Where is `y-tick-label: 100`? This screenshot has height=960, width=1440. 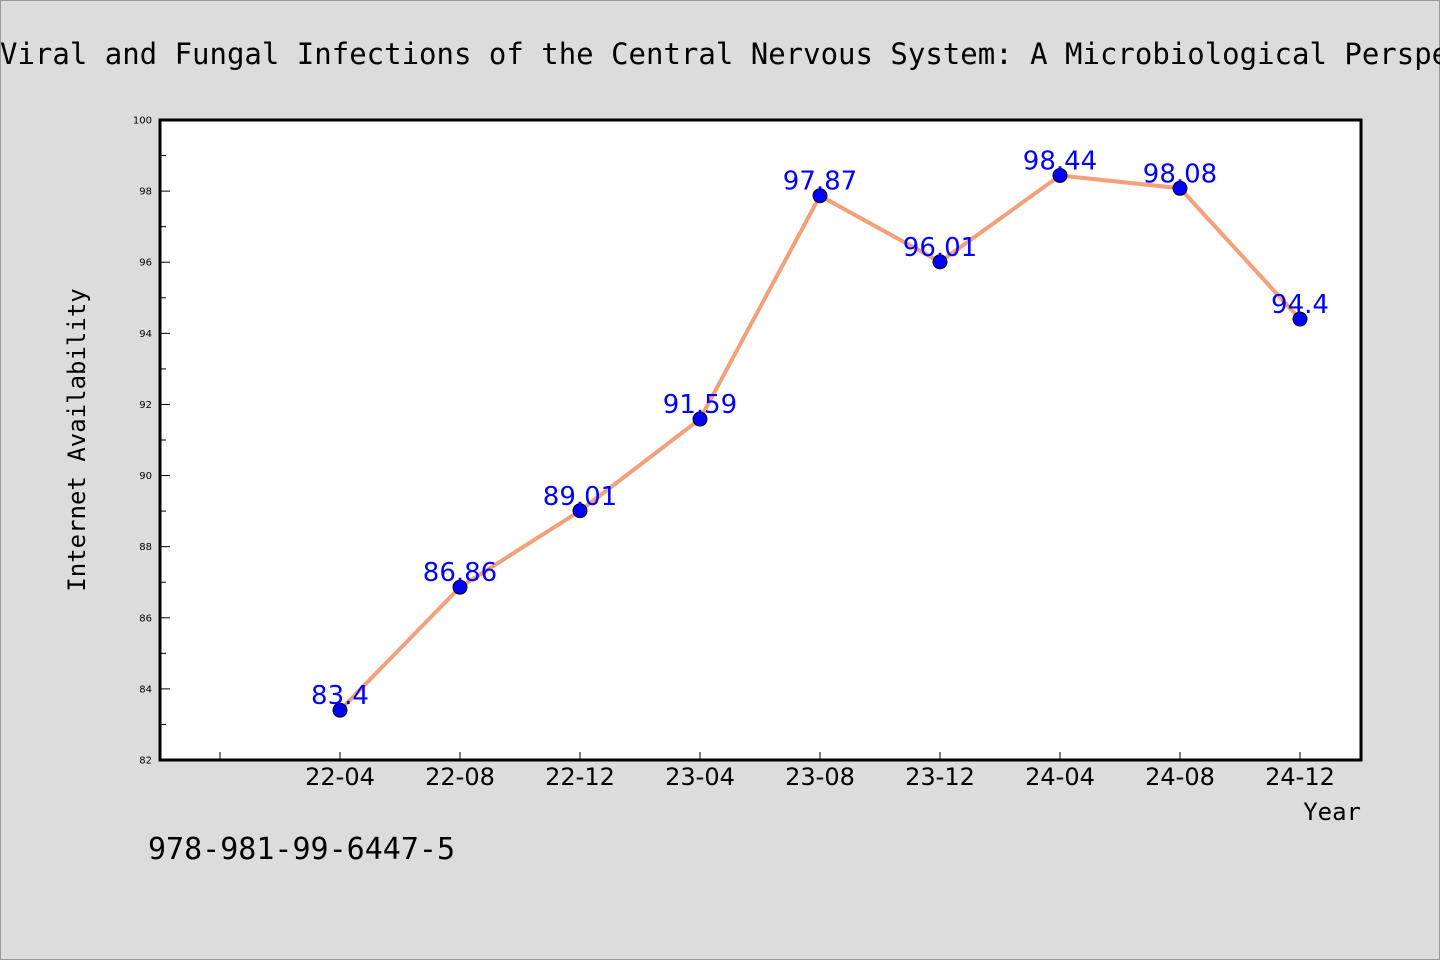
y-tick-label: 100 is located at coordinates (142, 121).